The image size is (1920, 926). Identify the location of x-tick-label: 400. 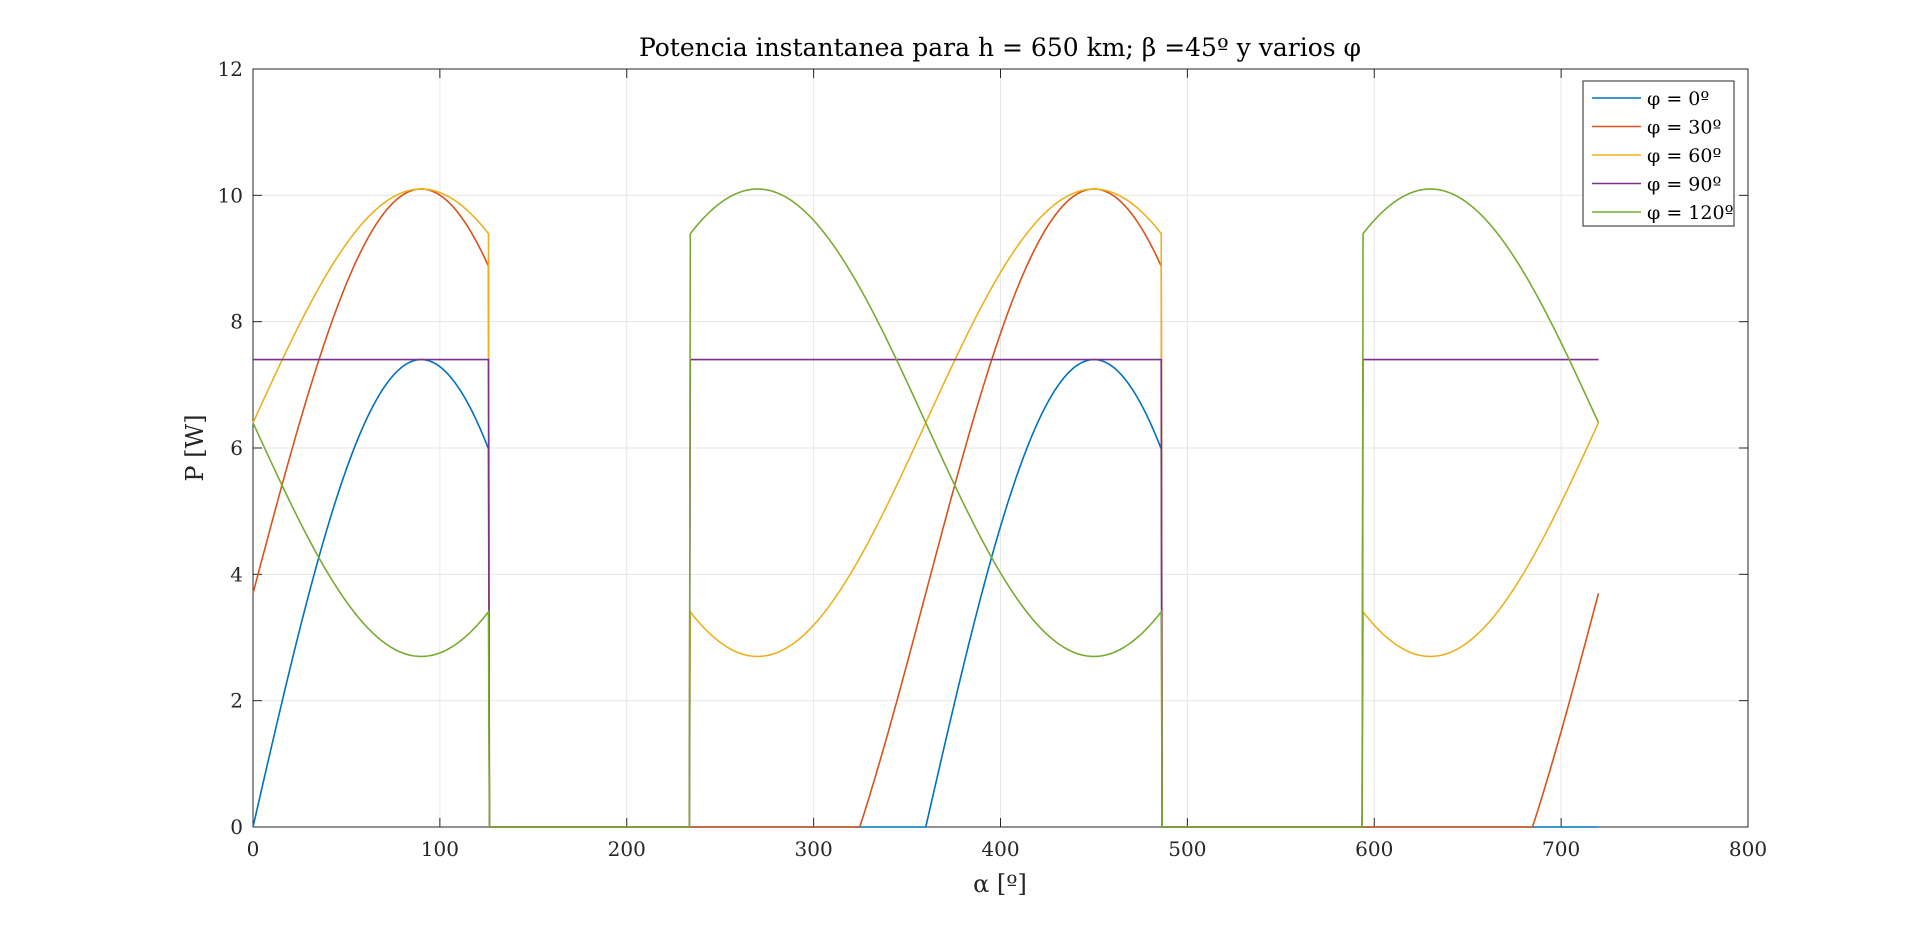
(1000, 849).